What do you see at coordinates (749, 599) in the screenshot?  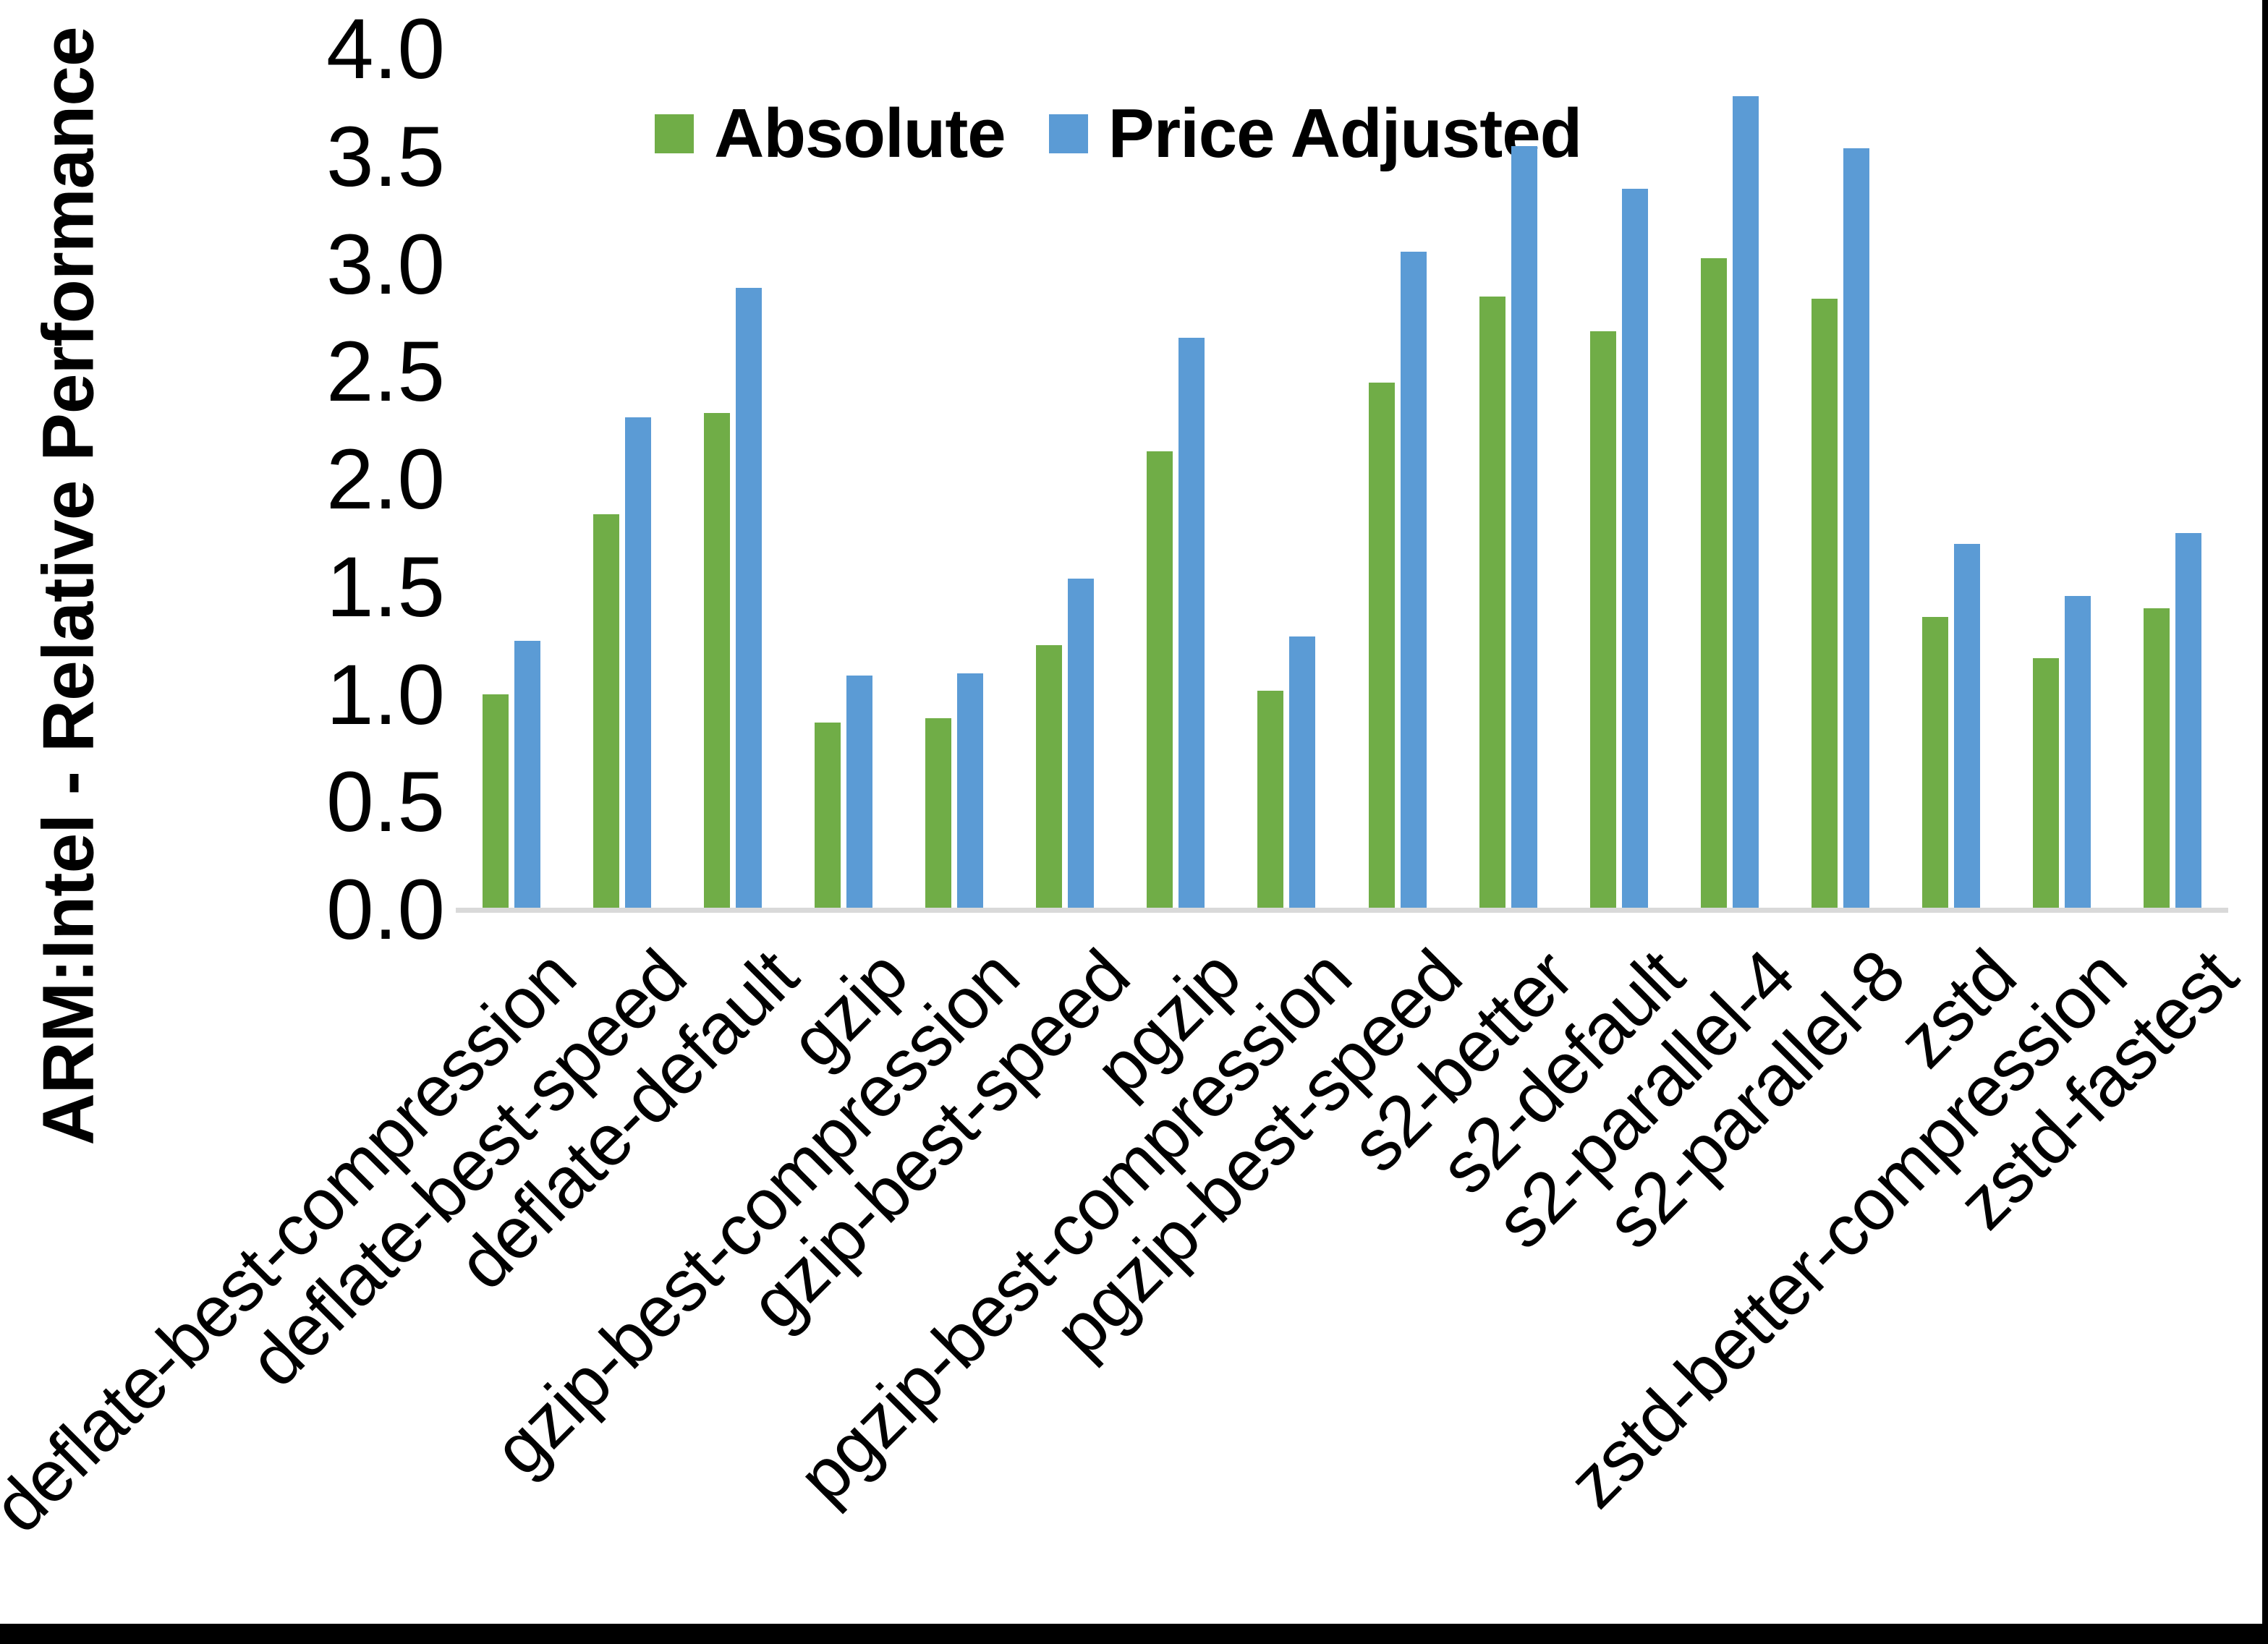 I see `bar-price-adjusted-deflate-default` at bounding box center [749, 599].